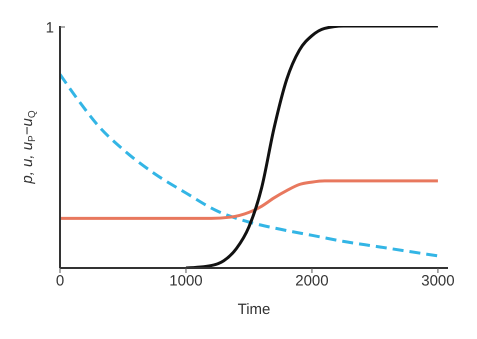 The width and height of the screenshot is (477, 339). What do you see at coordinates (312, 281) in the screenshot?
I see `x-tick-label: 2000` at bounding box center [312, 281].